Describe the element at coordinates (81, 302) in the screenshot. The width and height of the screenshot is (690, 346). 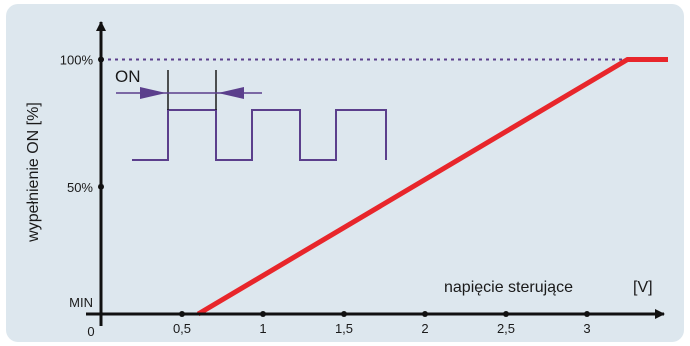
I see `y-tick-label: MIN` at that location.